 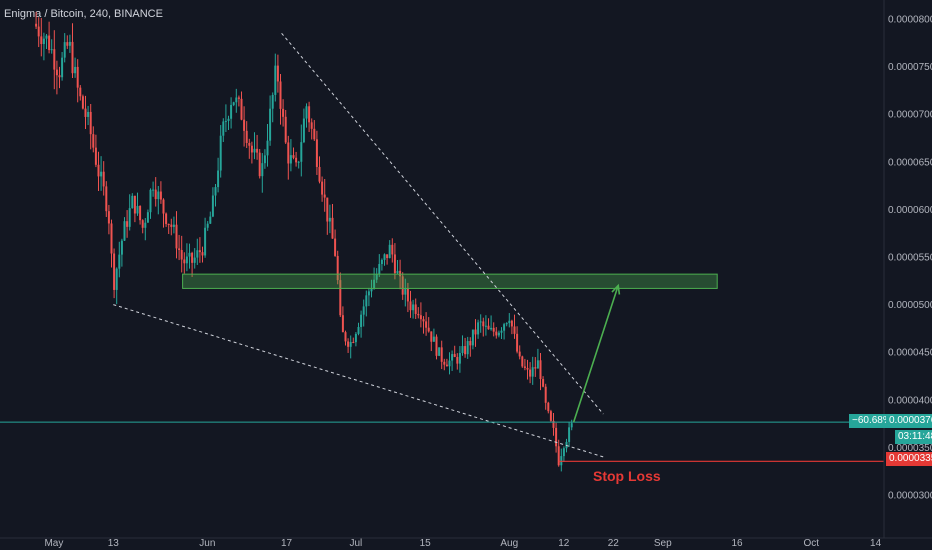 What do you see at coordinates (53, 543) in the screenshot?
I see `time-tick-label: May` at bounding box center [53, 543].